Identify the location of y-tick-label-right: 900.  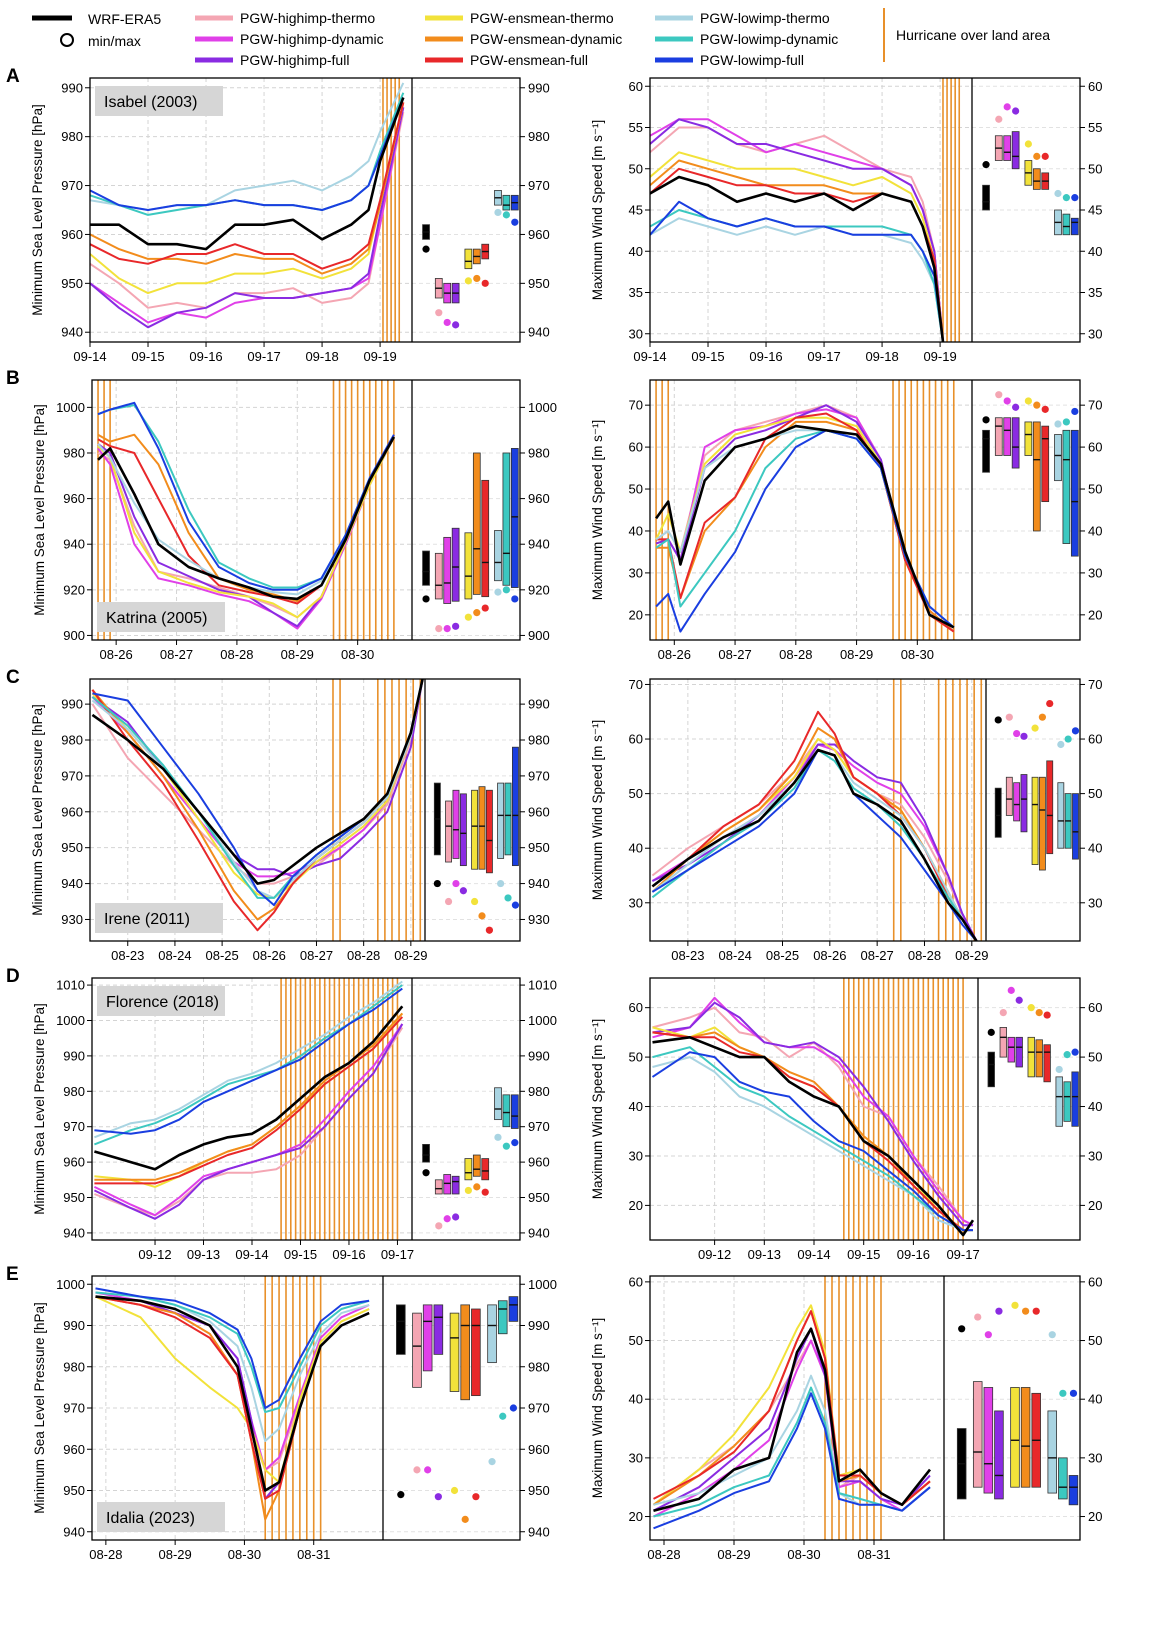
(539, 635).